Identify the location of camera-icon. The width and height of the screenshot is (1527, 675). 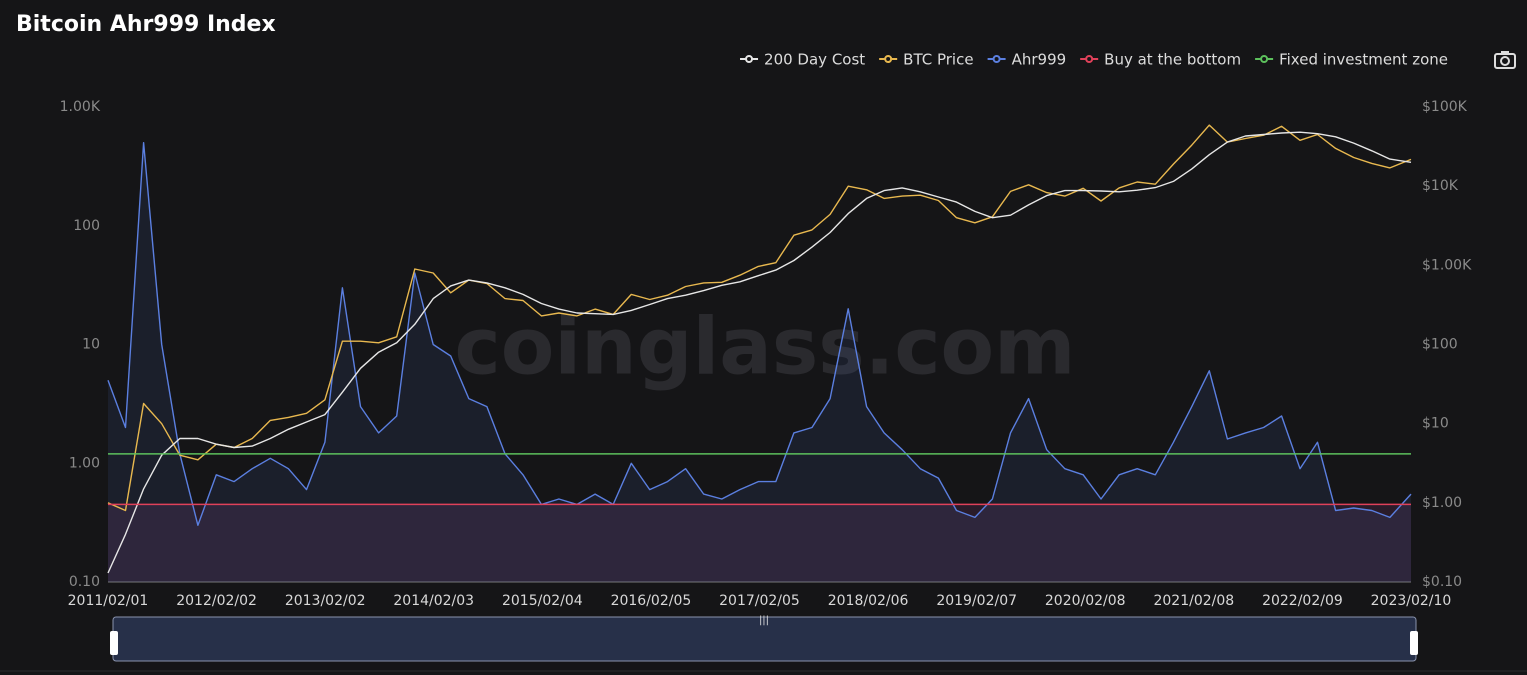
(1505, 60).